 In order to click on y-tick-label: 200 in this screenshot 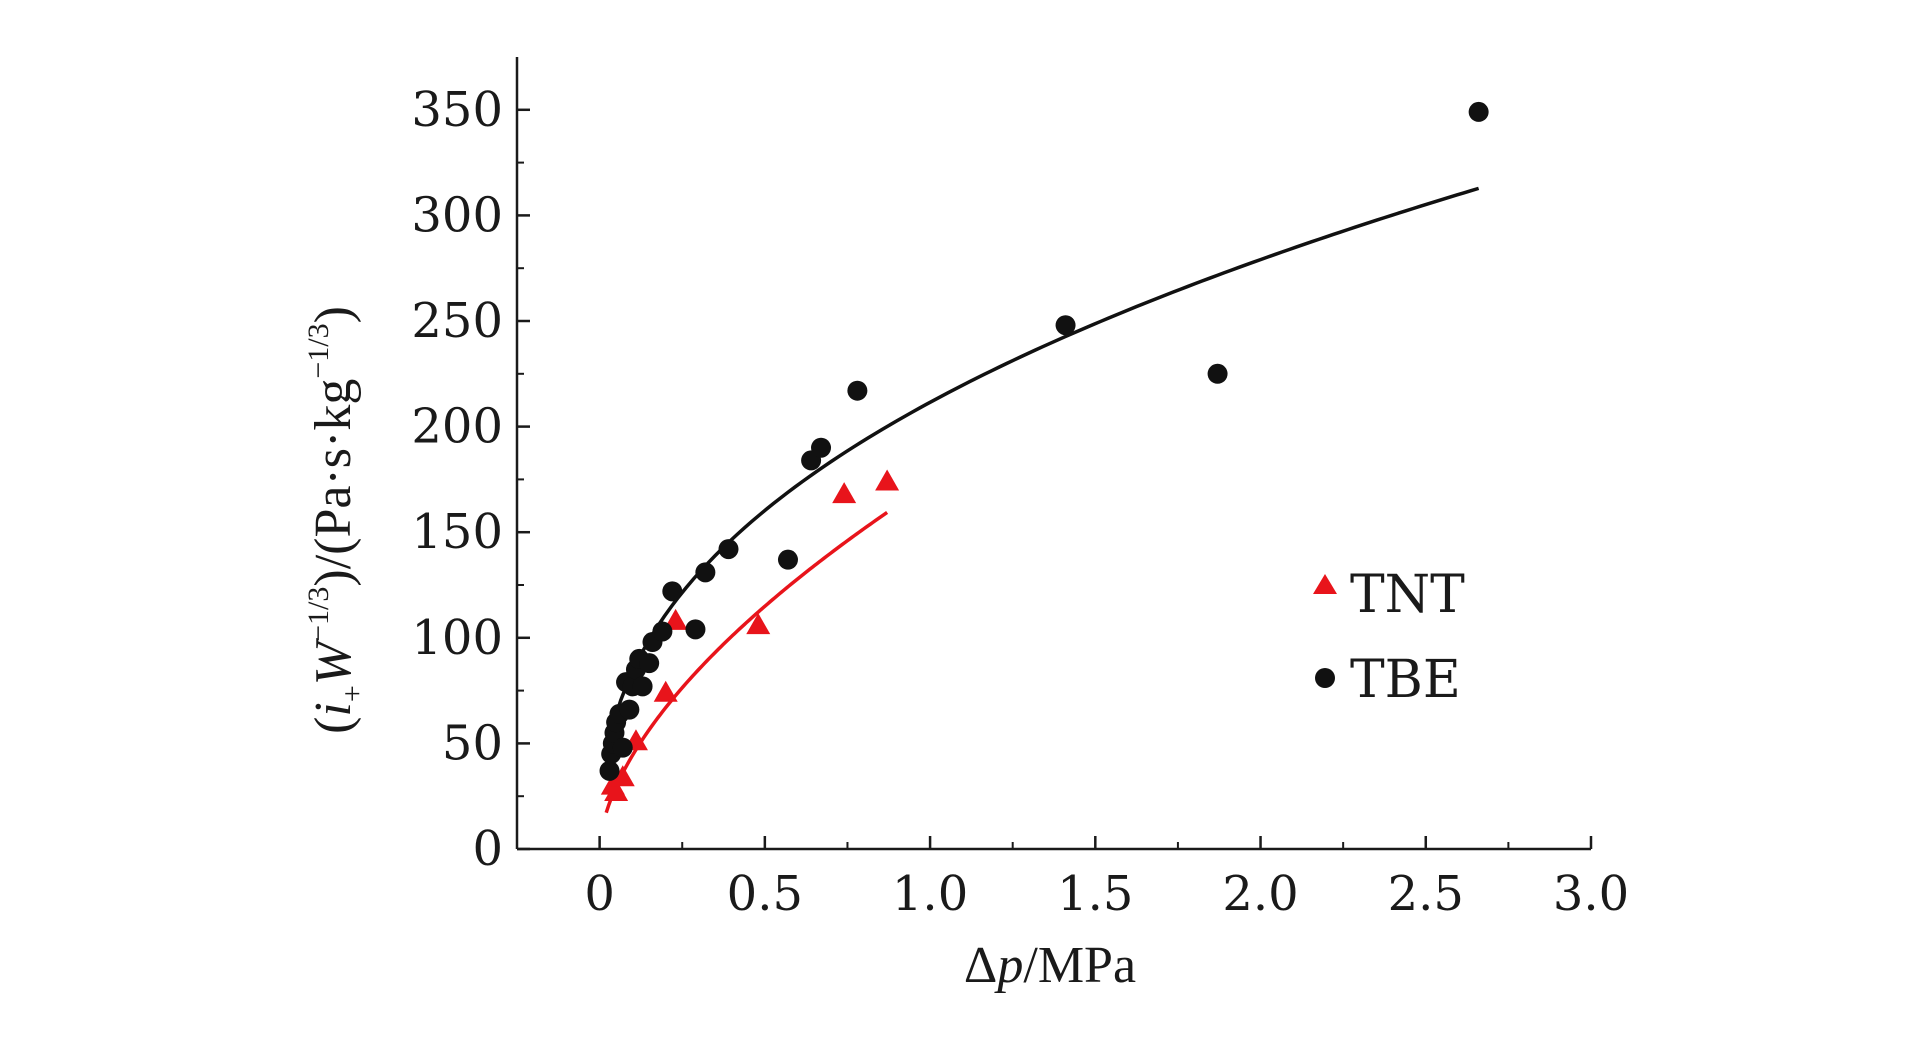, I will do `click(457, 427)`.